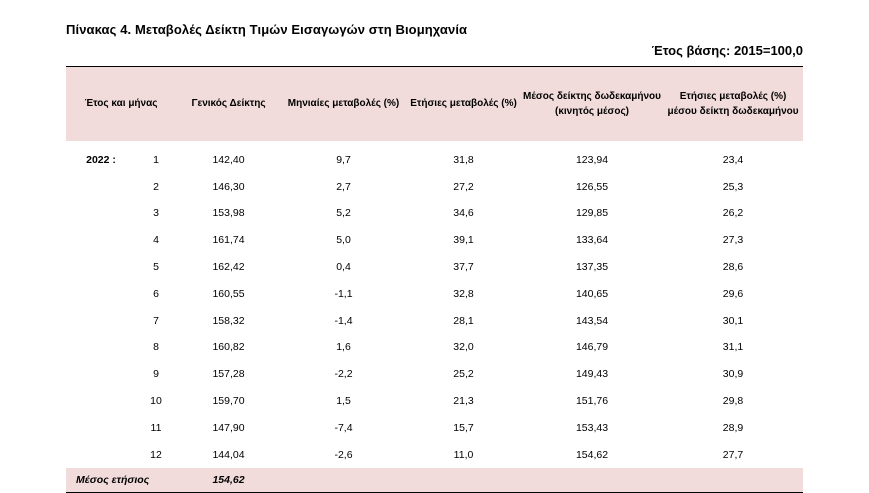 This screenshot has height=493, width=869. I want to click on monthly-change-cell: 1,5, so click(343, 401).